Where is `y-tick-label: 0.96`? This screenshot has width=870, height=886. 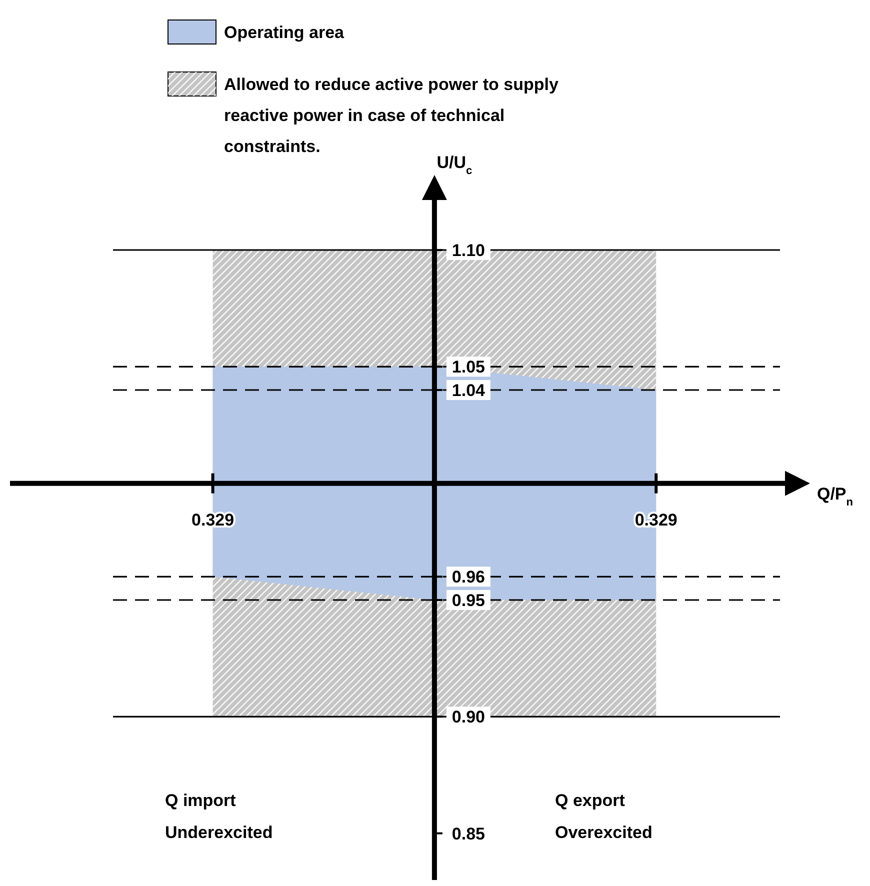 y-tick-label: 0.96 is located at coordinates (468, 577).